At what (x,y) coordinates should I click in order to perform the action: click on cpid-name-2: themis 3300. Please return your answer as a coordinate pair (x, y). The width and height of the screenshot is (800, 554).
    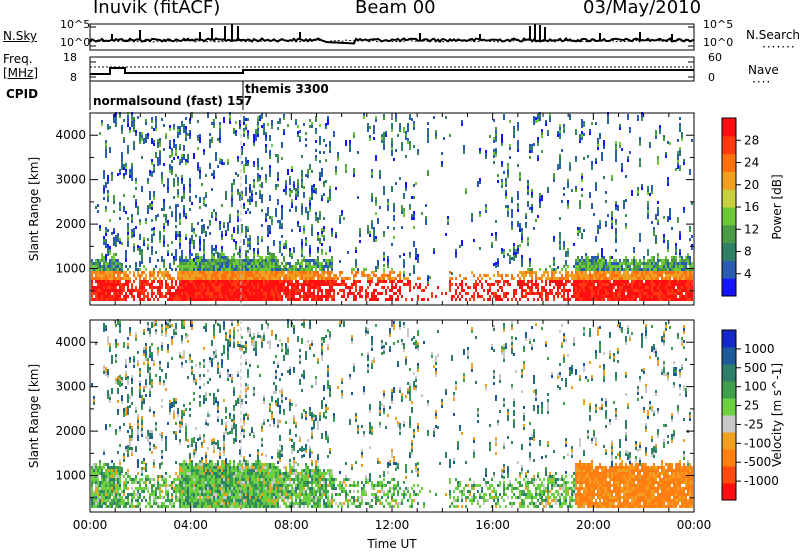
    Looking at the image, I should click on (287, 89).